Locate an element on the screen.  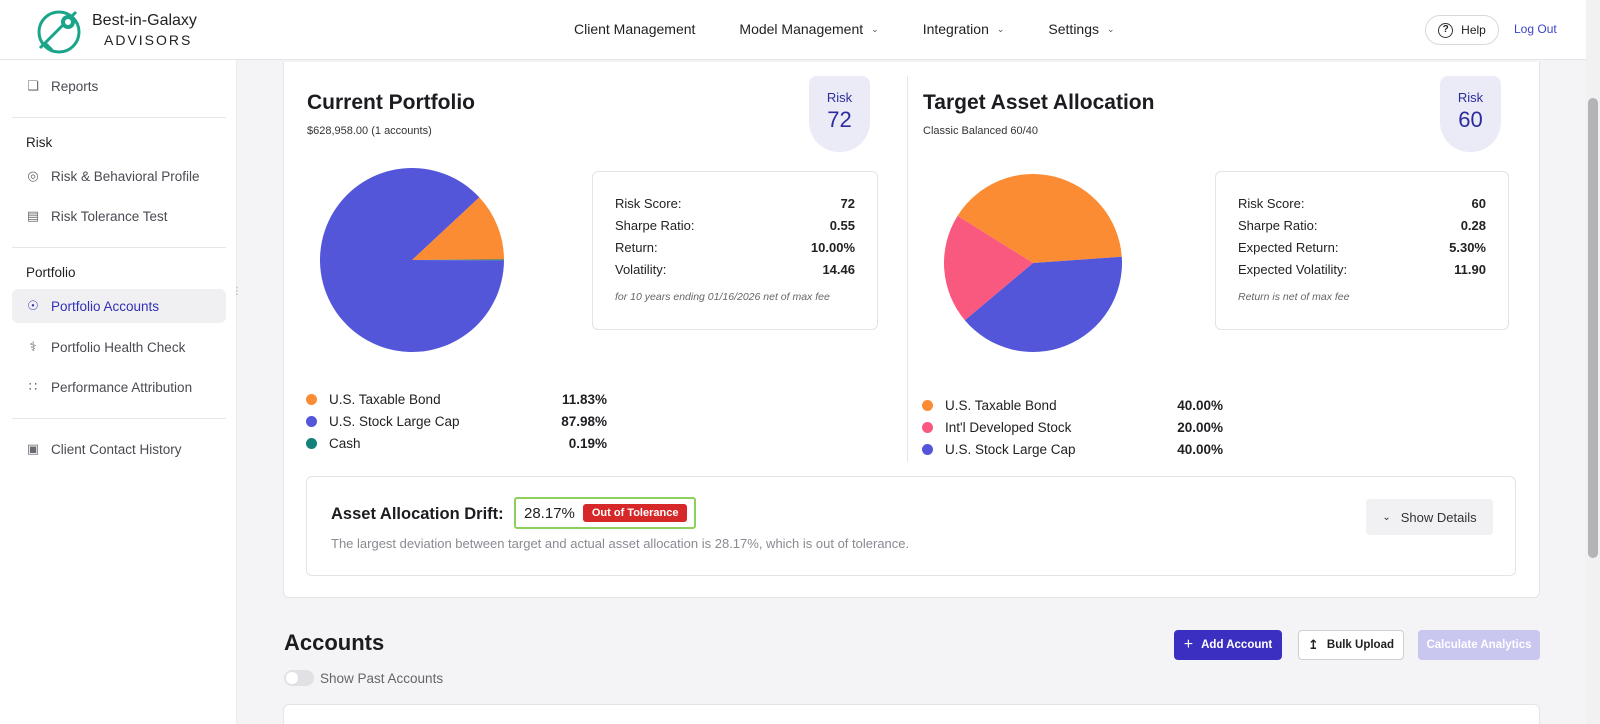
page-scrollbar-thumb is located at coordinates (1593, 328).